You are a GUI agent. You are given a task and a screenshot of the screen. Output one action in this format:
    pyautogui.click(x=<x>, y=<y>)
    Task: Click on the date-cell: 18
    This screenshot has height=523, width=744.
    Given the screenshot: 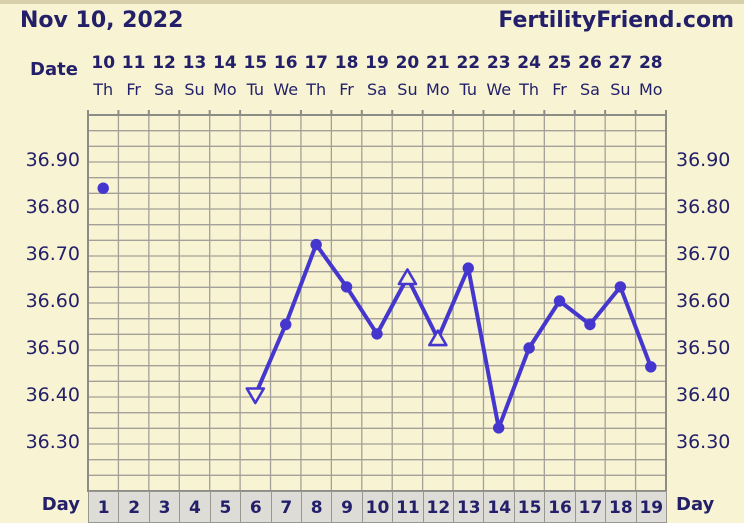 What is the action you would take?
    pyautogui.click(x=346, y=63)
    